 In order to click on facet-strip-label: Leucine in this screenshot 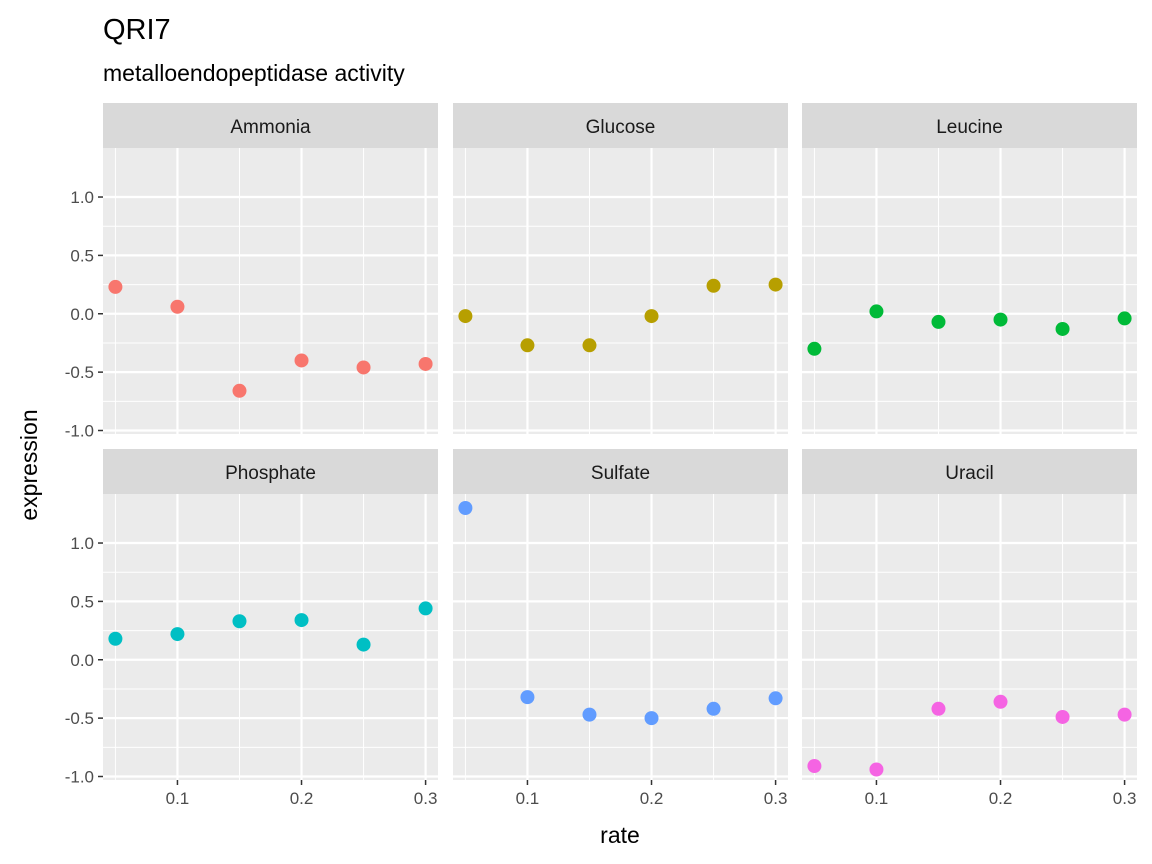, I will do `click(969, 127)`.